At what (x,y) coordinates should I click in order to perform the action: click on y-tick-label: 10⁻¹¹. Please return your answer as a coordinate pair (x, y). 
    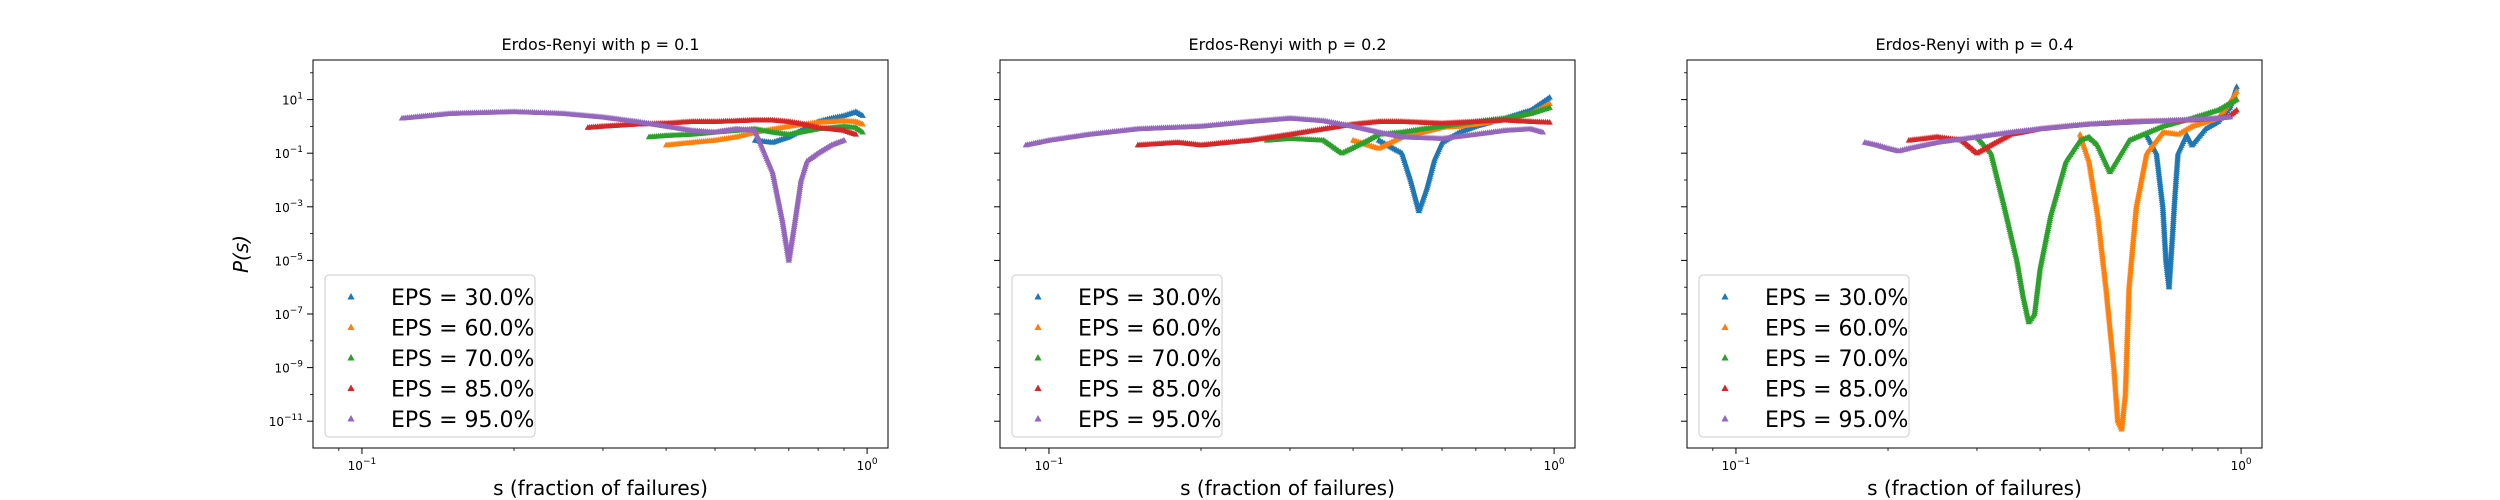
    Looking at the image, I should click on (286, 421).